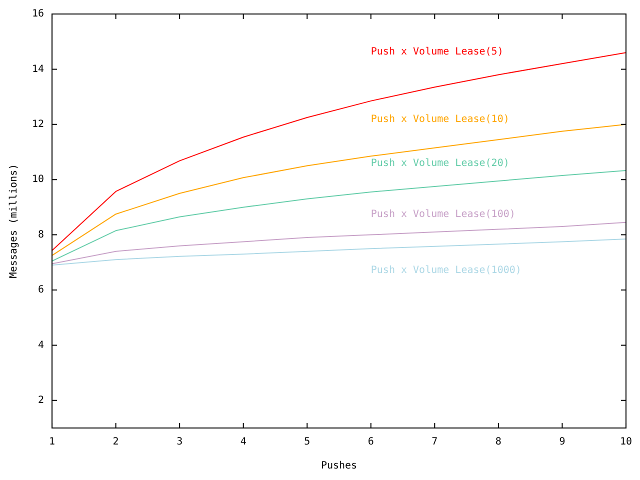 Image resolution: width=640 pixels, height=480 pixels. Describe the element at coordinates (339, 466) in the screenshot. I see `x-axis-title: Pushes` at that location.